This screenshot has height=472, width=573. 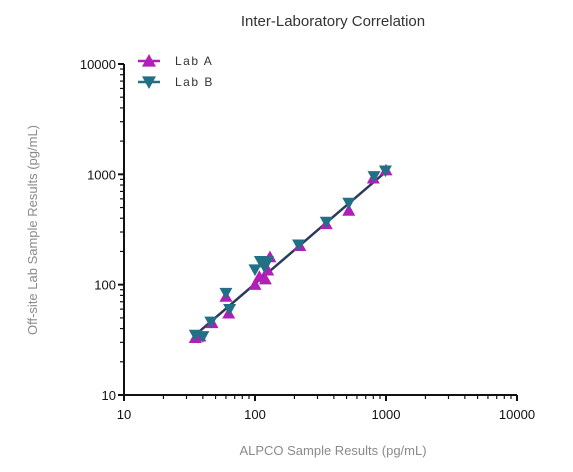 I want to click on legend-marker-lab-b, so click(x=149, y=82).